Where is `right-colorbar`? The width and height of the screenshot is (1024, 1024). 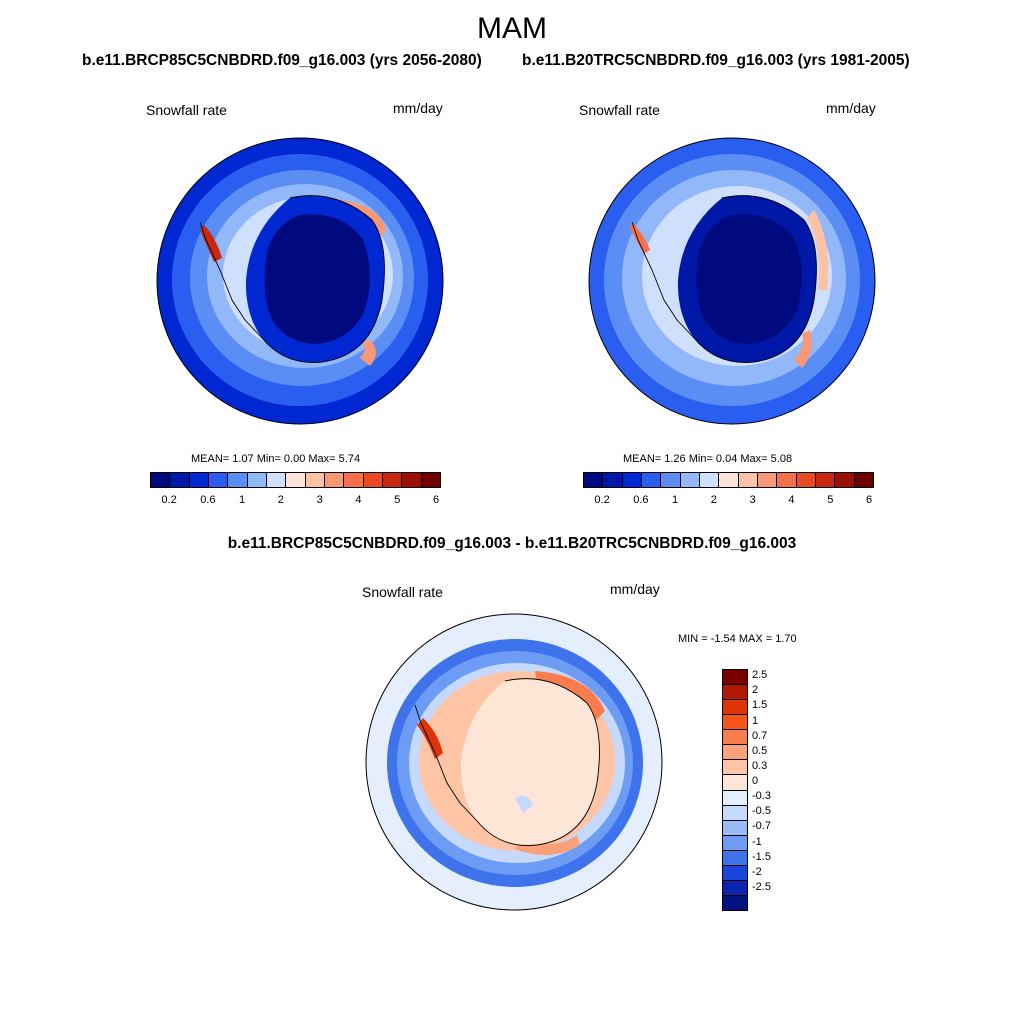
right-colorbar is located at coordinates (728, 480).